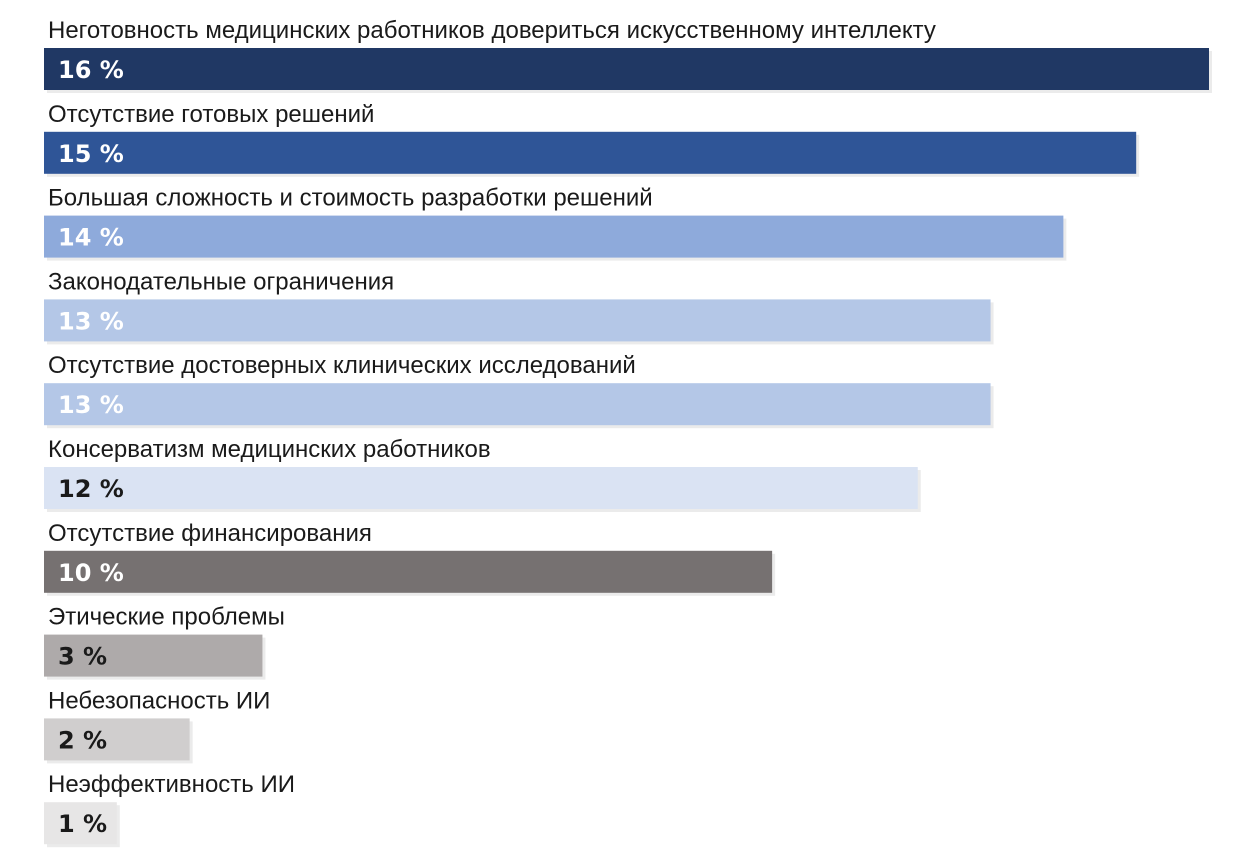 Image resolution: width=1259 pixels, height=863 pixels. What do you see at coordinates (91, 238) in the screenshot?
I see `value-label: 14 %` at bounding box center [91, 238].